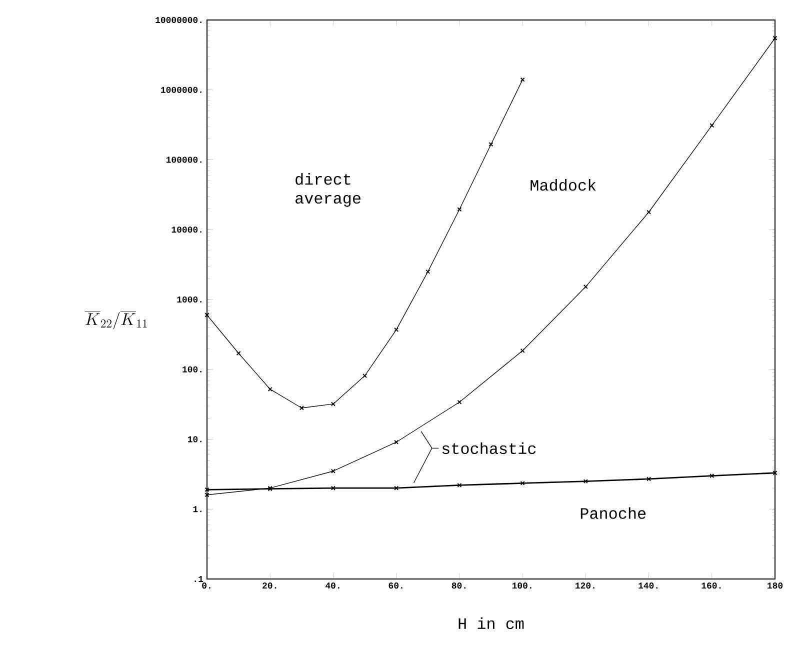 The width and height of the screenshot is (788, 663). I want to click on x-tick-label: 100., so click(522, 585).